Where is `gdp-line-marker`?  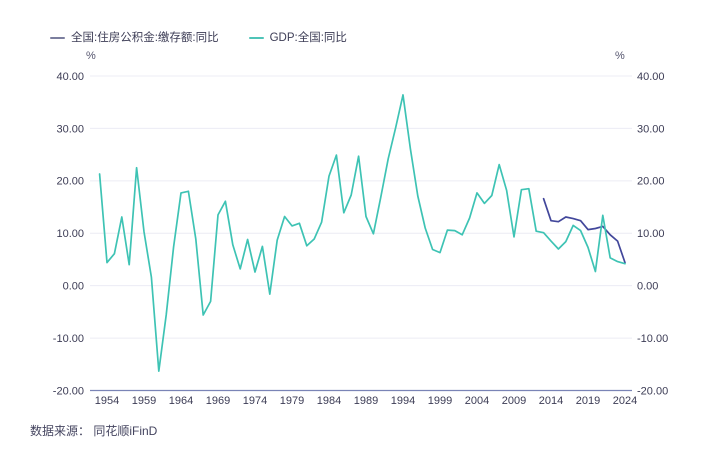
gdp-line-marker is located at coordinates (256, 38).